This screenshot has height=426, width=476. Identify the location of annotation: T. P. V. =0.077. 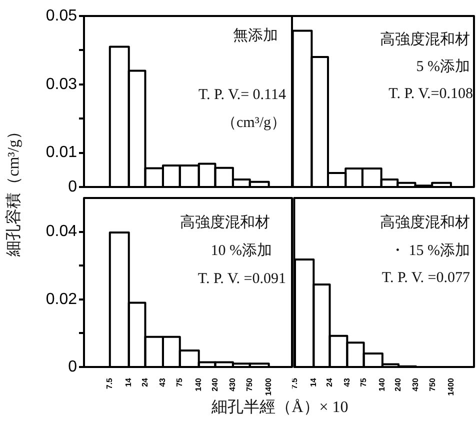
(426, 278).